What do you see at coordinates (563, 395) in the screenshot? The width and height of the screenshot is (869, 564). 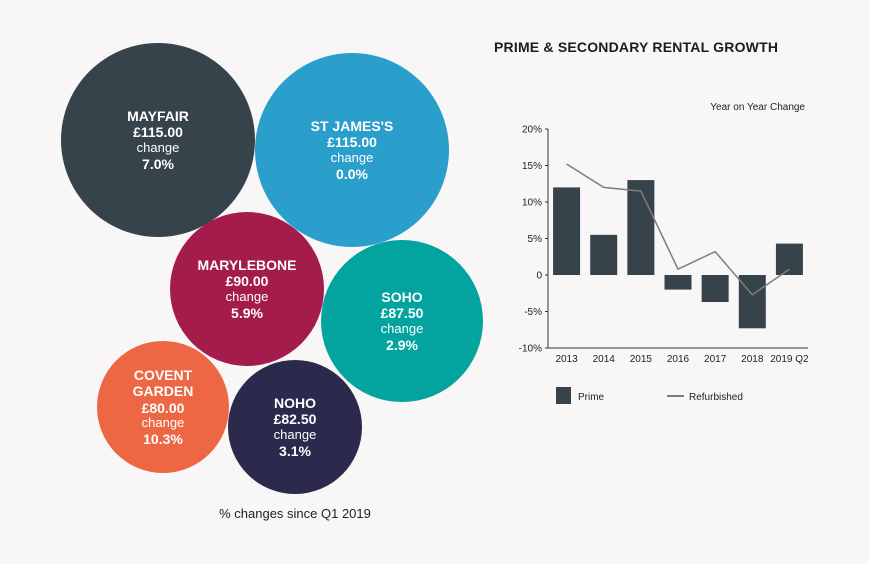 I see `legend-swatch-prime` at bounding box center [563, 395].